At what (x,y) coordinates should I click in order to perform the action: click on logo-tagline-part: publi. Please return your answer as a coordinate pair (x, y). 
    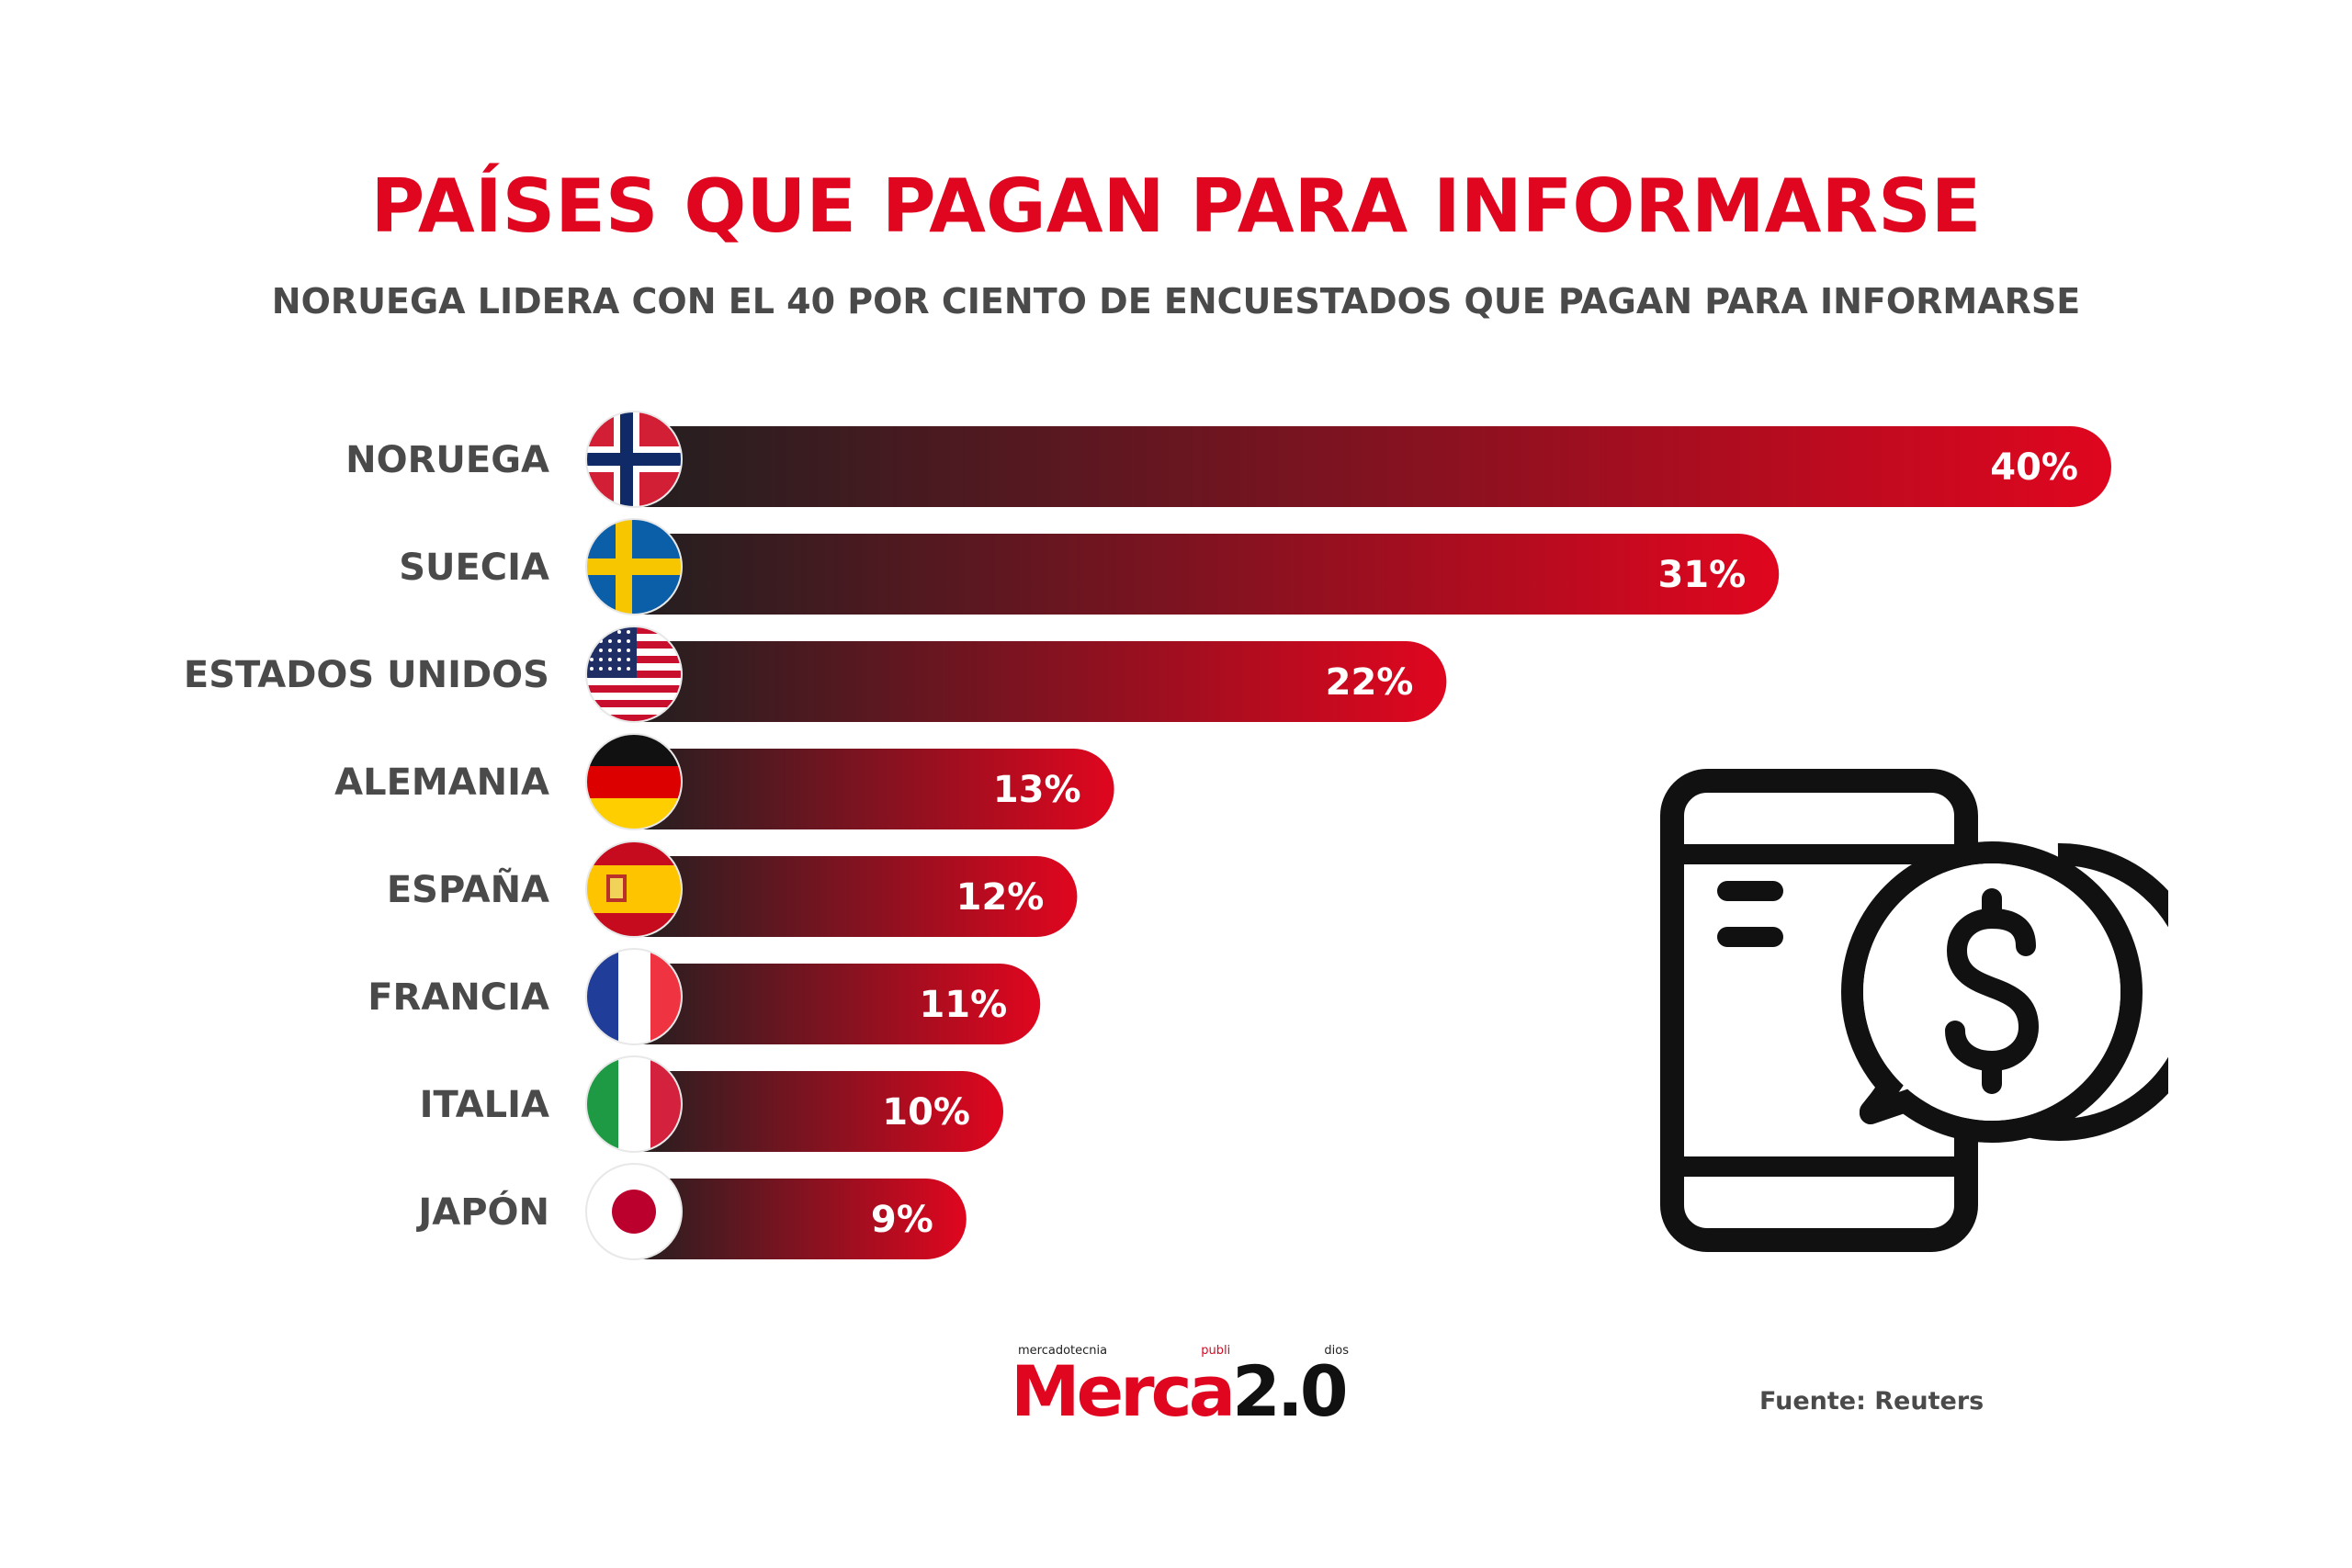
    Looking at the image, I should click on (1216, 1351).